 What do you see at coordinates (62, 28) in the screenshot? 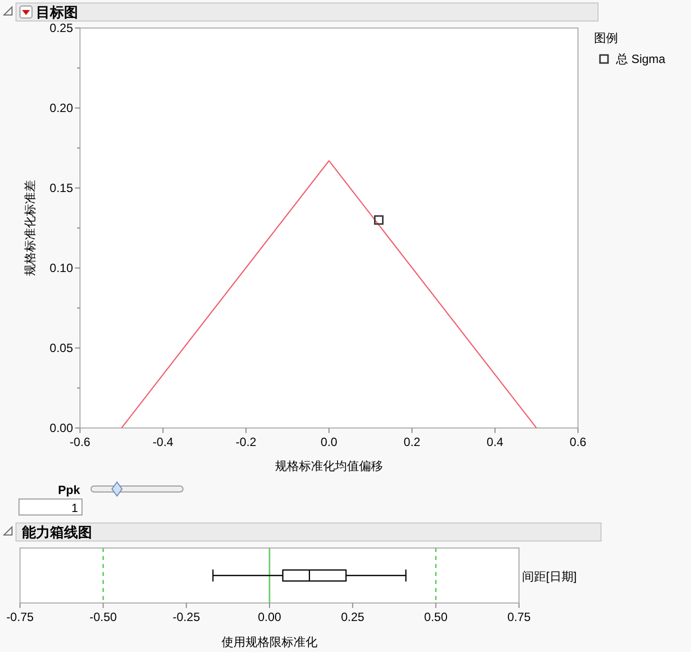
I see `y-tick-label: 0.25` at bounding box center [62, 28].